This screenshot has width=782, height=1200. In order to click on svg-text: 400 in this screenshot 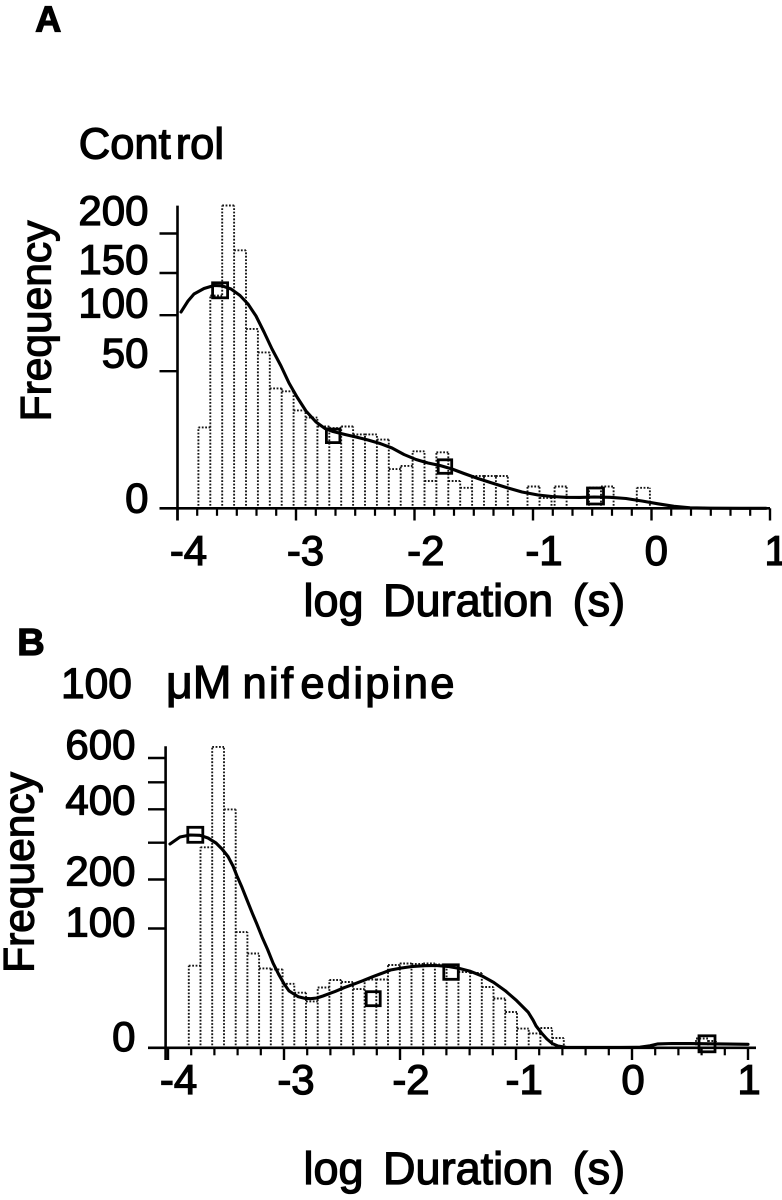, I will do `click(100, 800)`.